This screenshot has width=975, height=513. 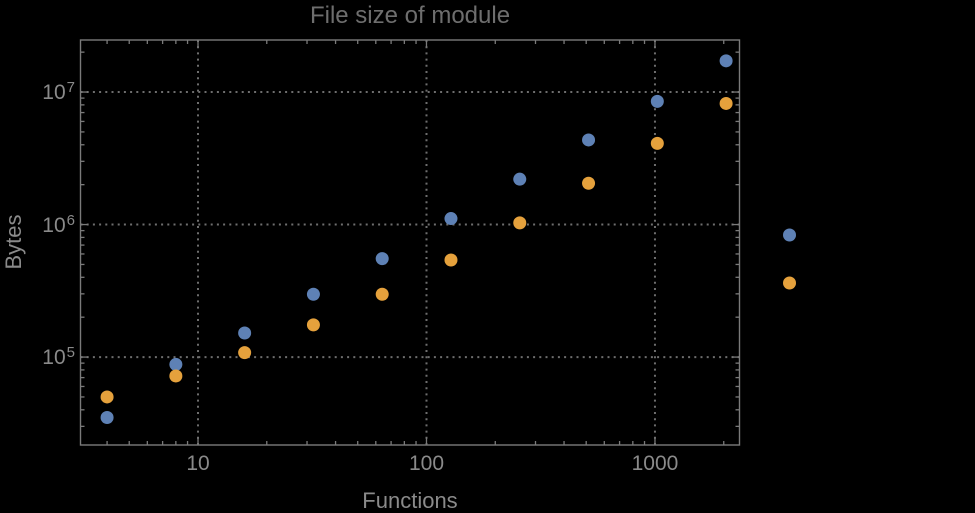 What do you see at coordinates (58, 91) in the screenshot?
I see `y-tick-label-1e7: 10⁷` at bounding box center [58, 91].